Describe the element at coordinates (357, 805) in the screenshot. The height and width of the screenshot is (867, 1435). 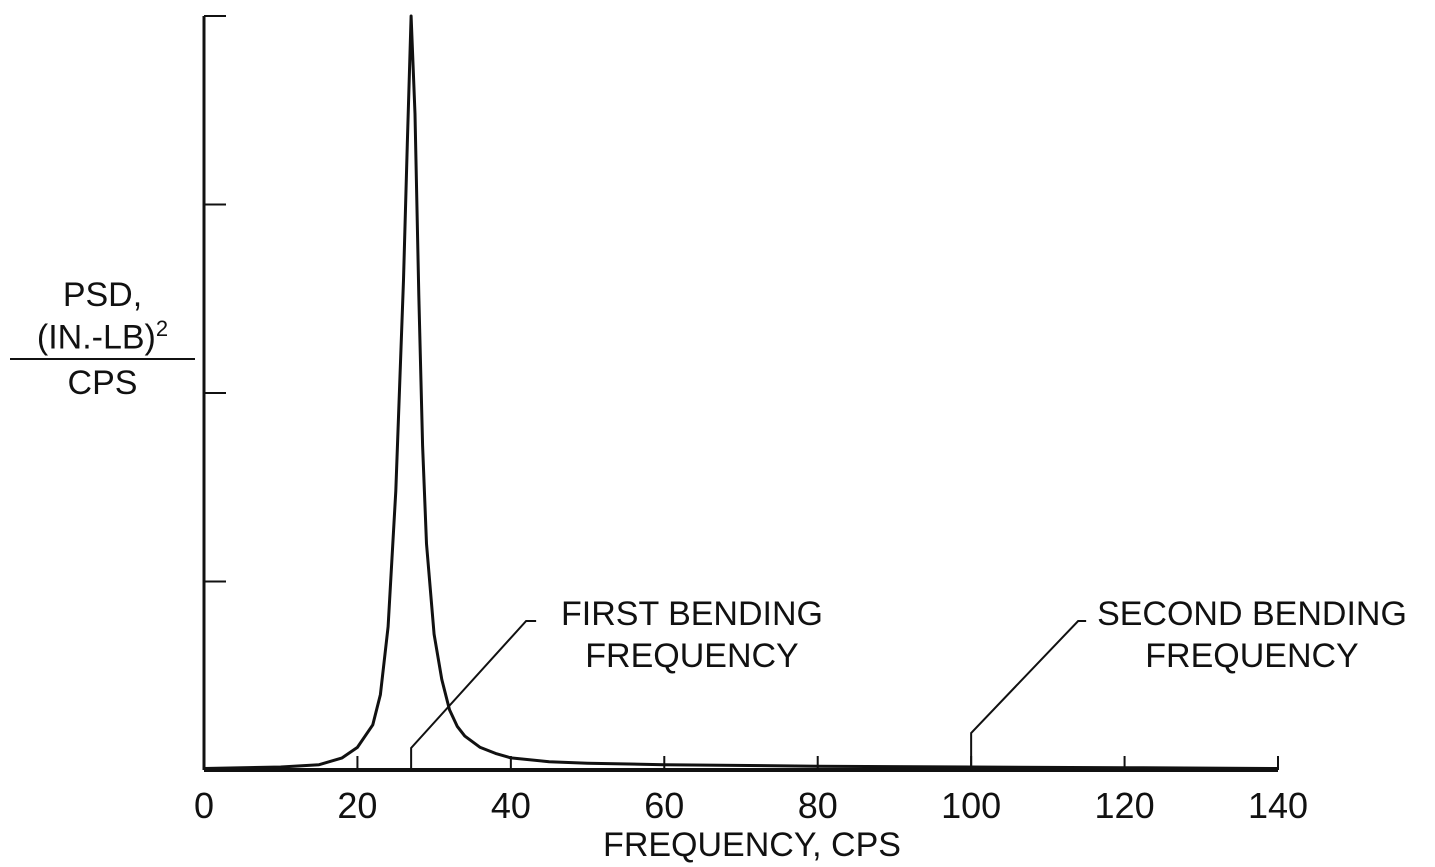
I see `x-tick-label: 20` at that location.